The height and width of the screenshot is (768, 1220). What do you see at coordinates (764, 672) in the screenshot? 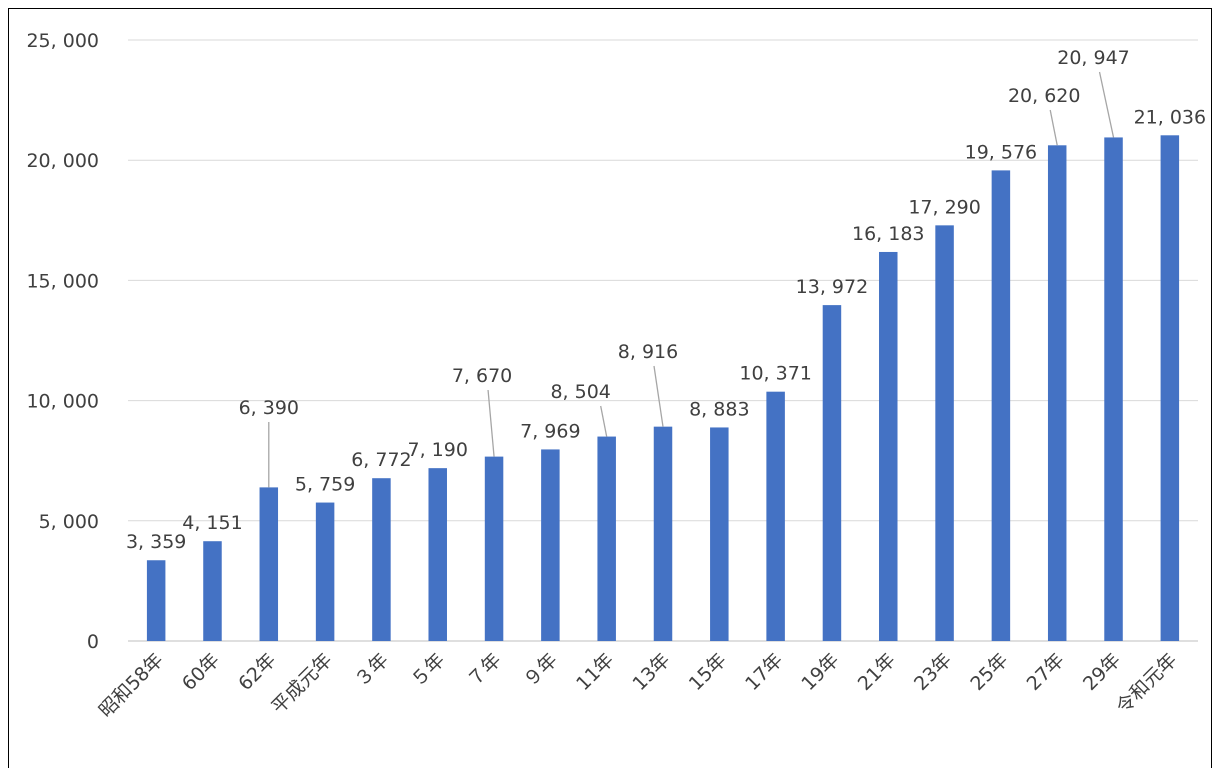
I see `x-category-label: 17年` at bounding box center [764, 672].